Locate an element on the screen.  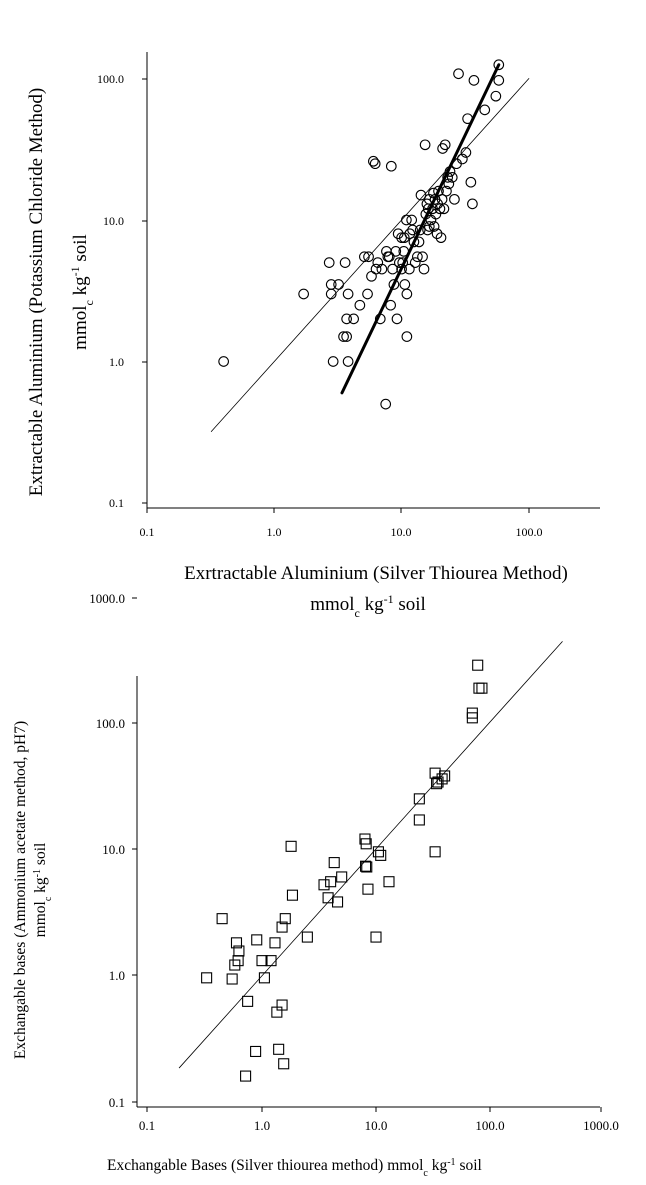
chart-1-y-unit: mmolc kg-1 soil is located at coordinates (82, 292).